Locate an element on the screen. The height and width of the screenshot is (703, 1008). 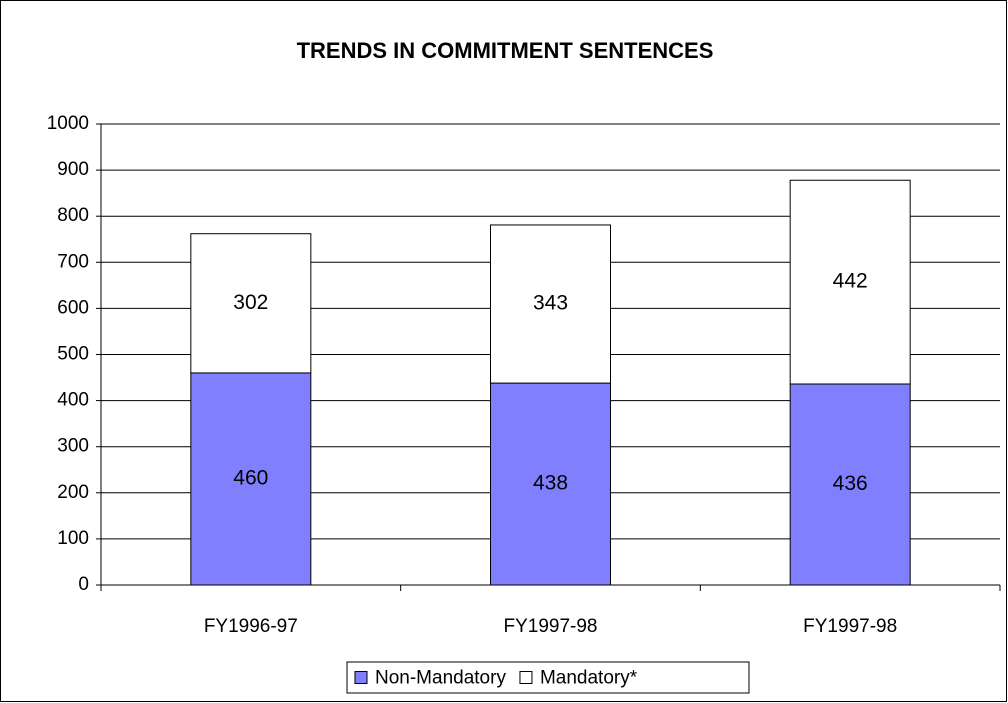
data-label: 442 is located at coordinates (850, 281).